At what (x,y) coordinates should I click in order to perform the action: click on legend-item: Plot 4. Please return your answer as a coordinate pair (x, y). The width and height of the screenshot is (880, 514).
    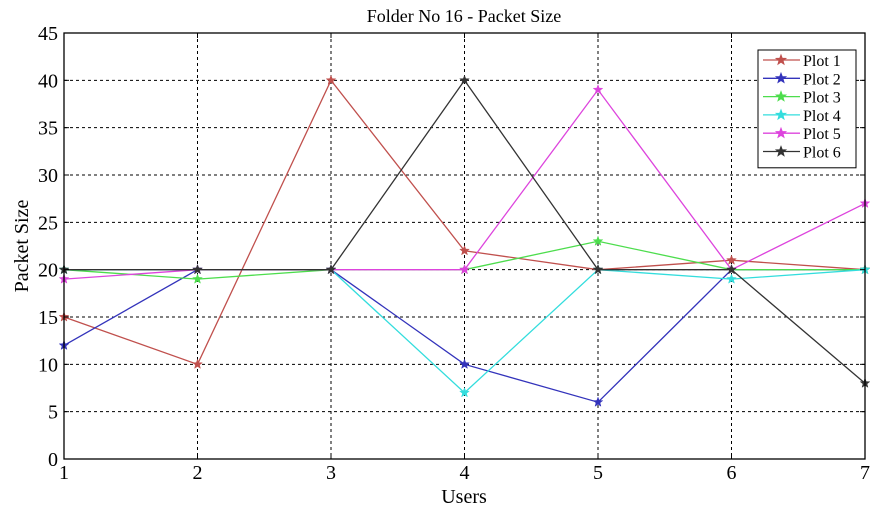
    Looking at the image, I should click on (802, 116).